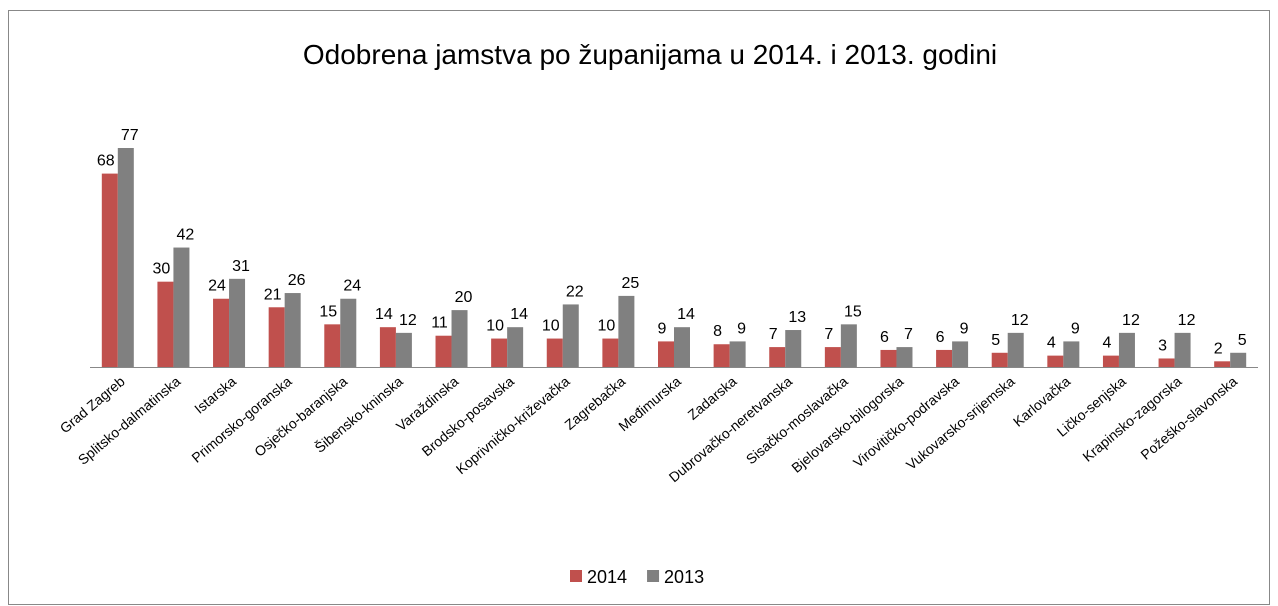 This screenshot has width=1278, height=606. What do you see at coordinates (273, 294) in the screenshot?
I see `value-label: 21` at bounding box center [273, 294].